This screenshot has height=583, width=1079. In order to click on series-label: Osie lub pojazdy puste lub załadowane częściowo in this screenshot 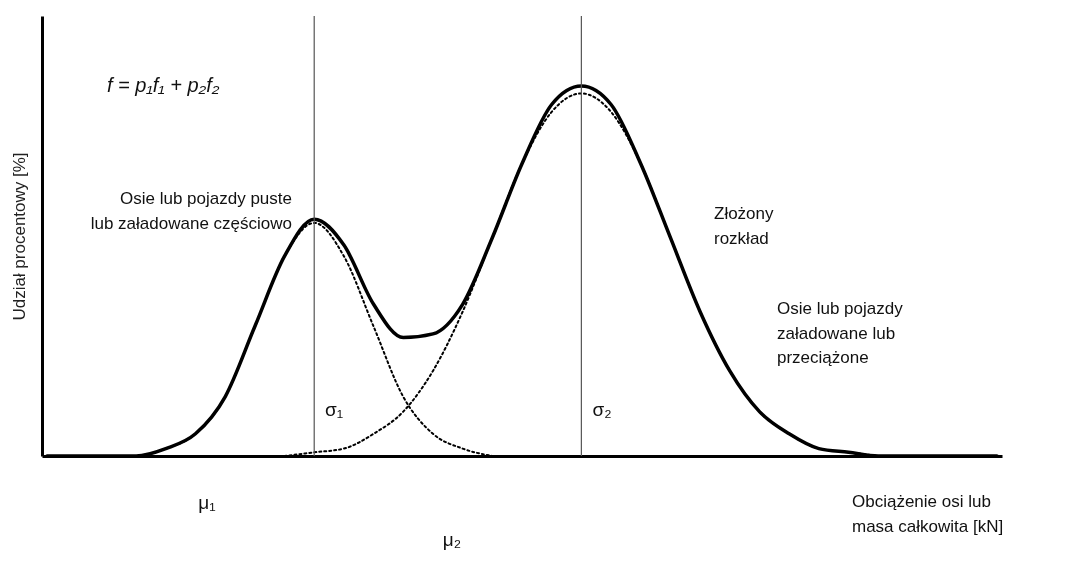, I will do `click(191, 211)`.